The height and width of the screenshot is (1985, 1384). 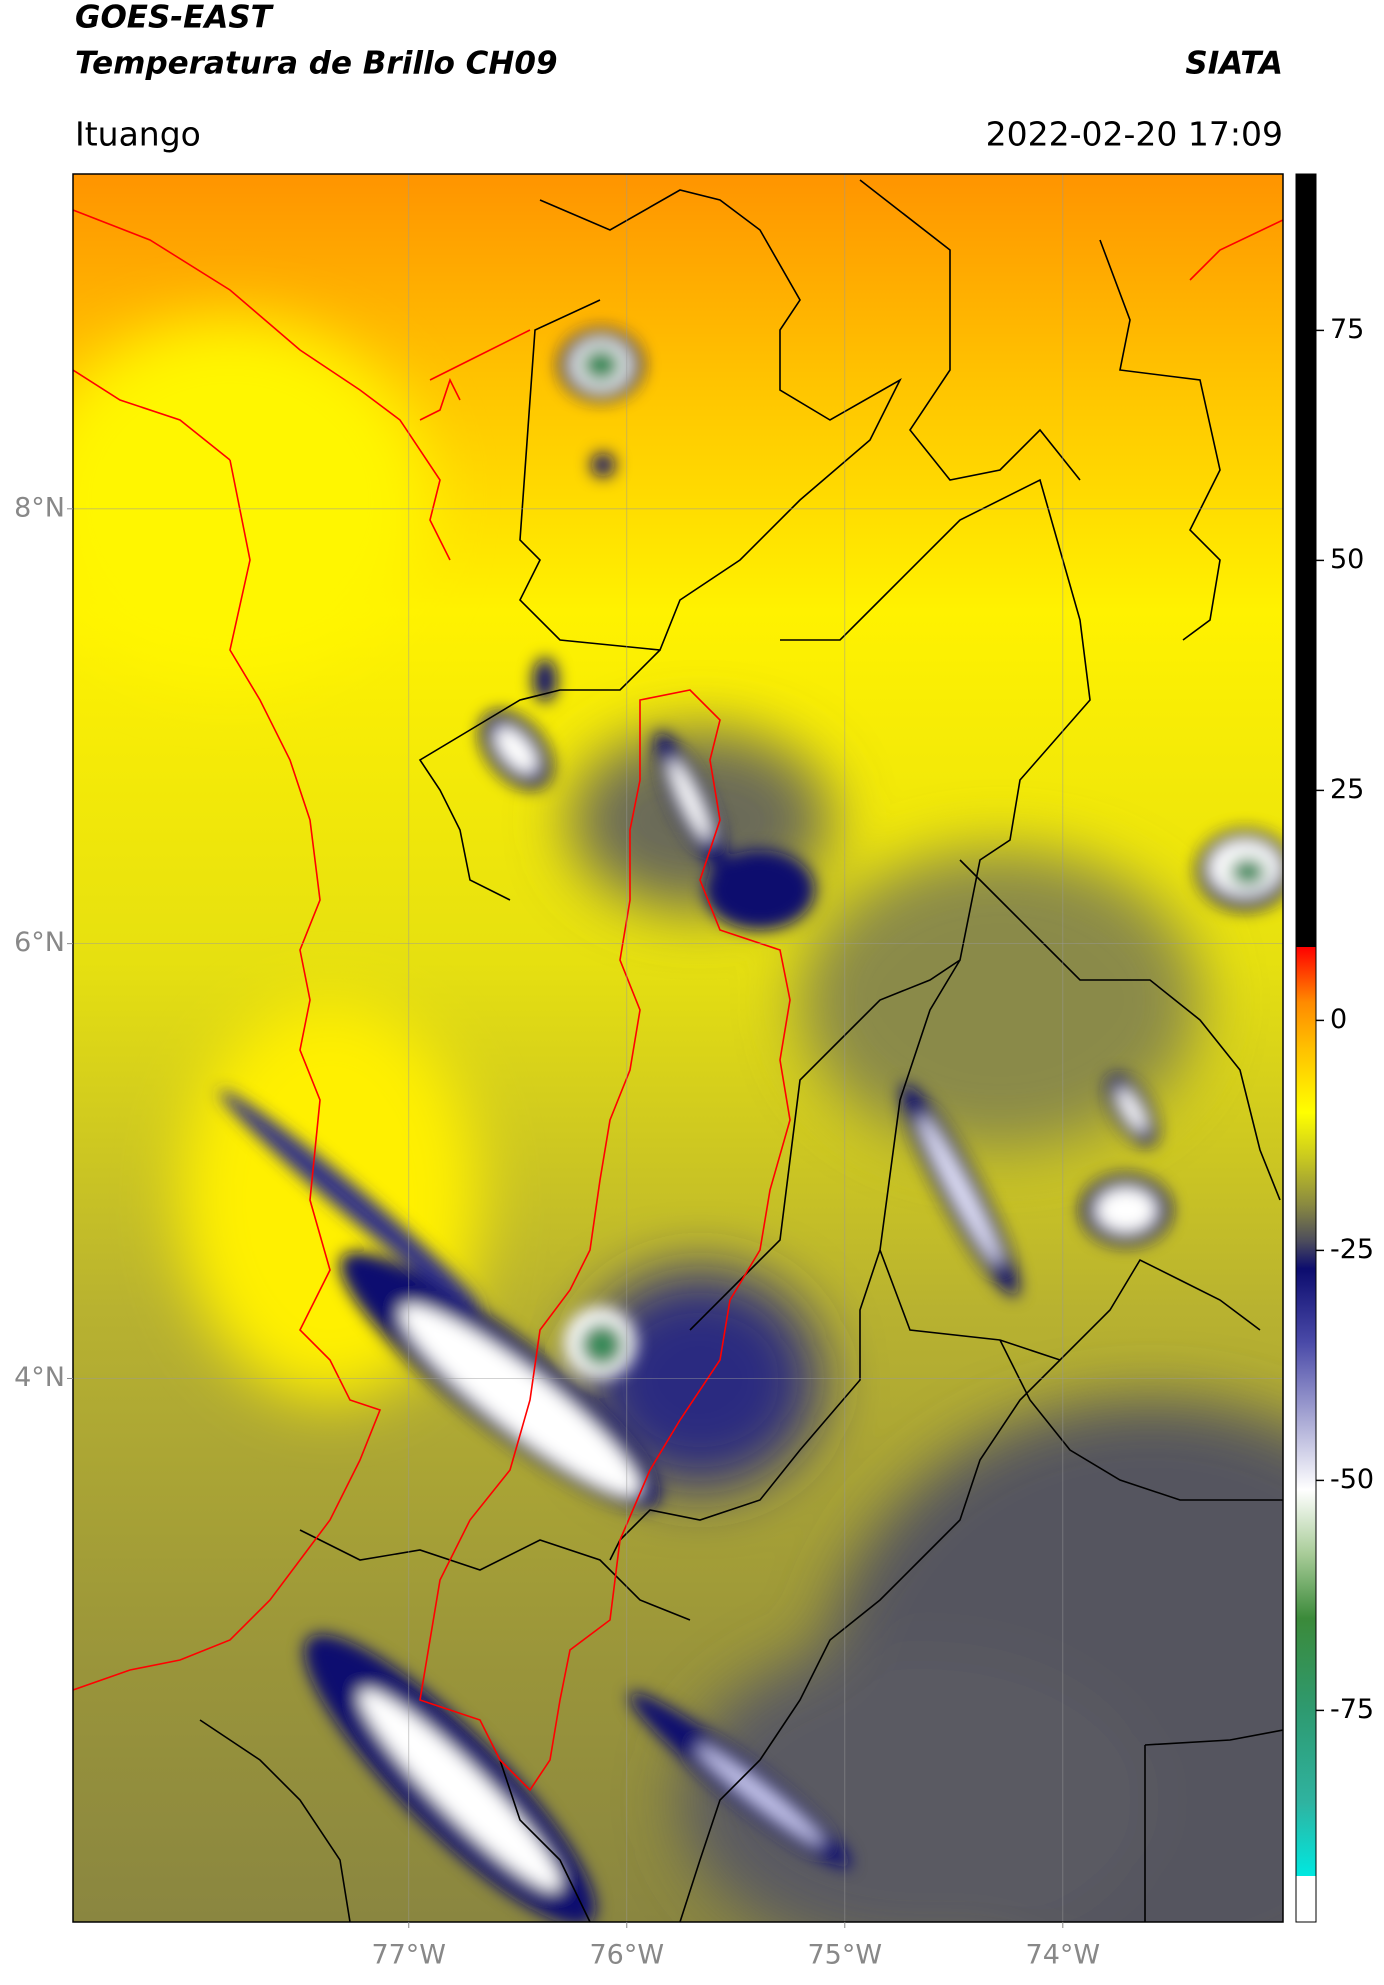 What do you see at coordinates (1063, 1955) in the screenshot?
I see `x-tick-label: 74°W` at bounding box center [1063, 1955].